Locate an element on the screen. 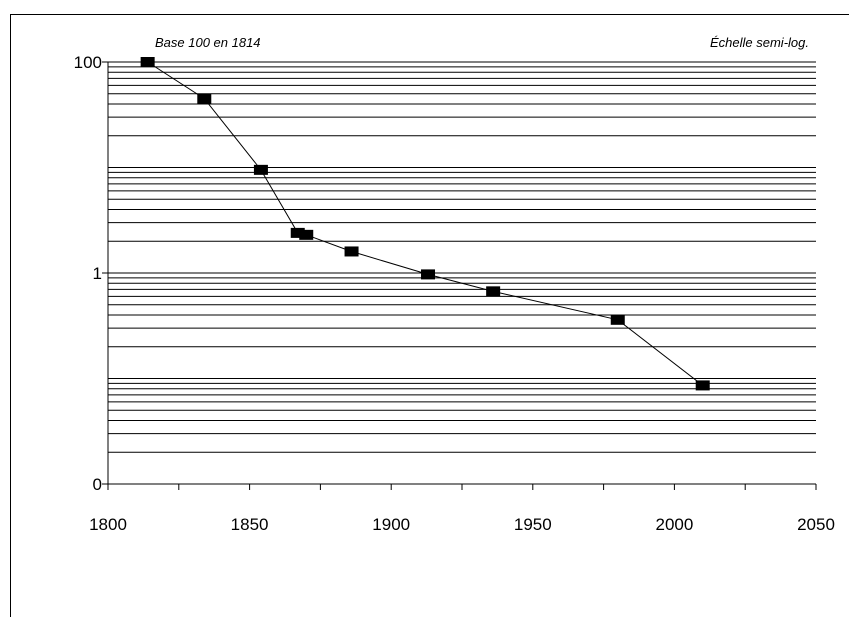 The width and height of the screenshot is (849, 617). x-tick-label: 1950 is located at coordinates (533, 524).